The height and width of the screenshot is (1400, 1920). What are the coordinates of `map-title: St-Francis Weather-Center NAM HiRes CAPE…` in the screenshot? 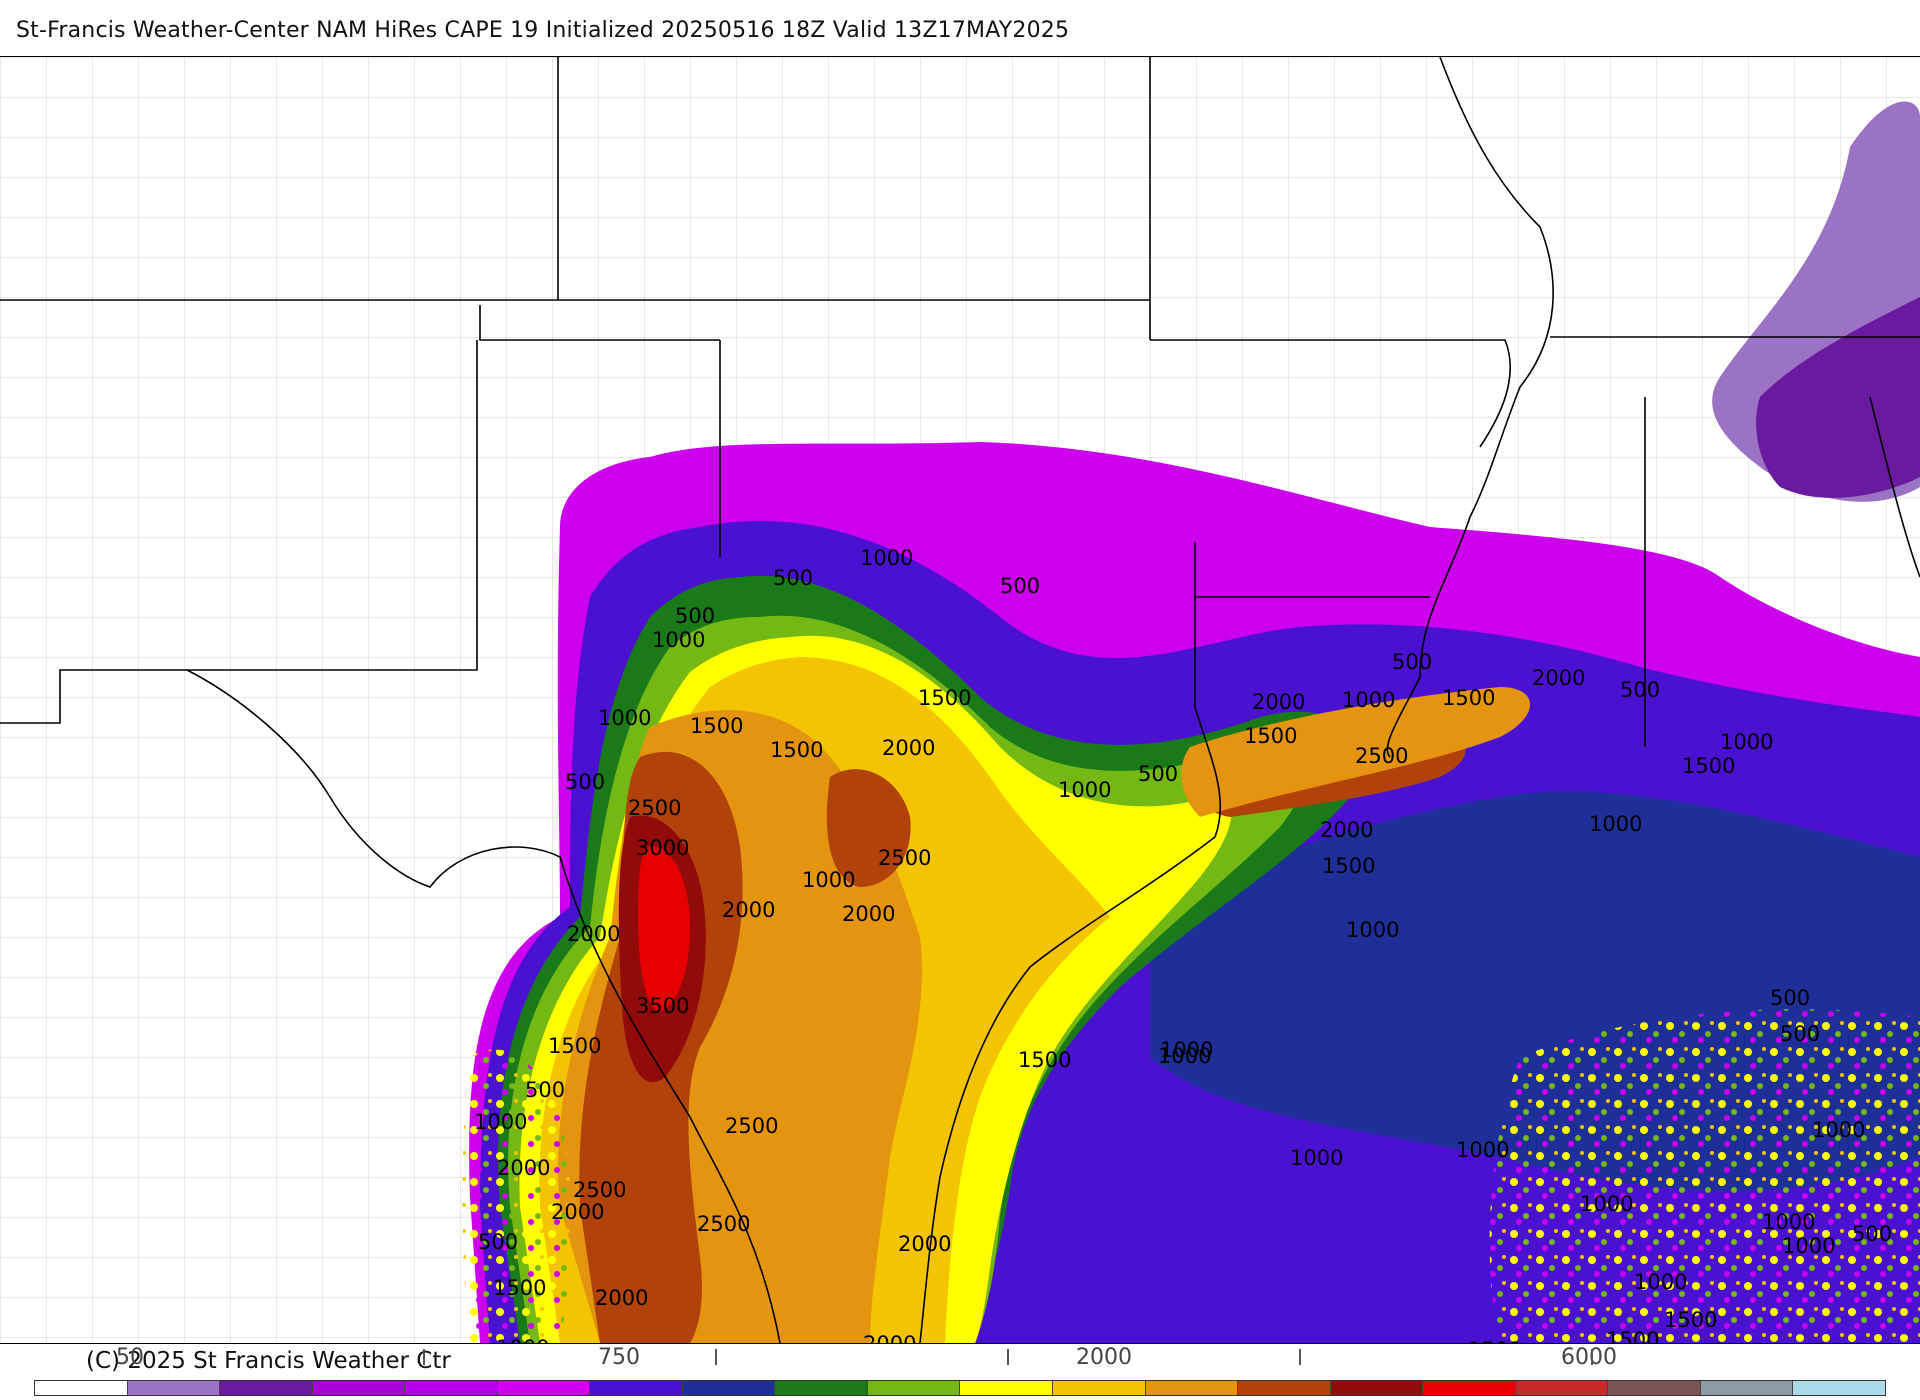 It's located at (543, 30).